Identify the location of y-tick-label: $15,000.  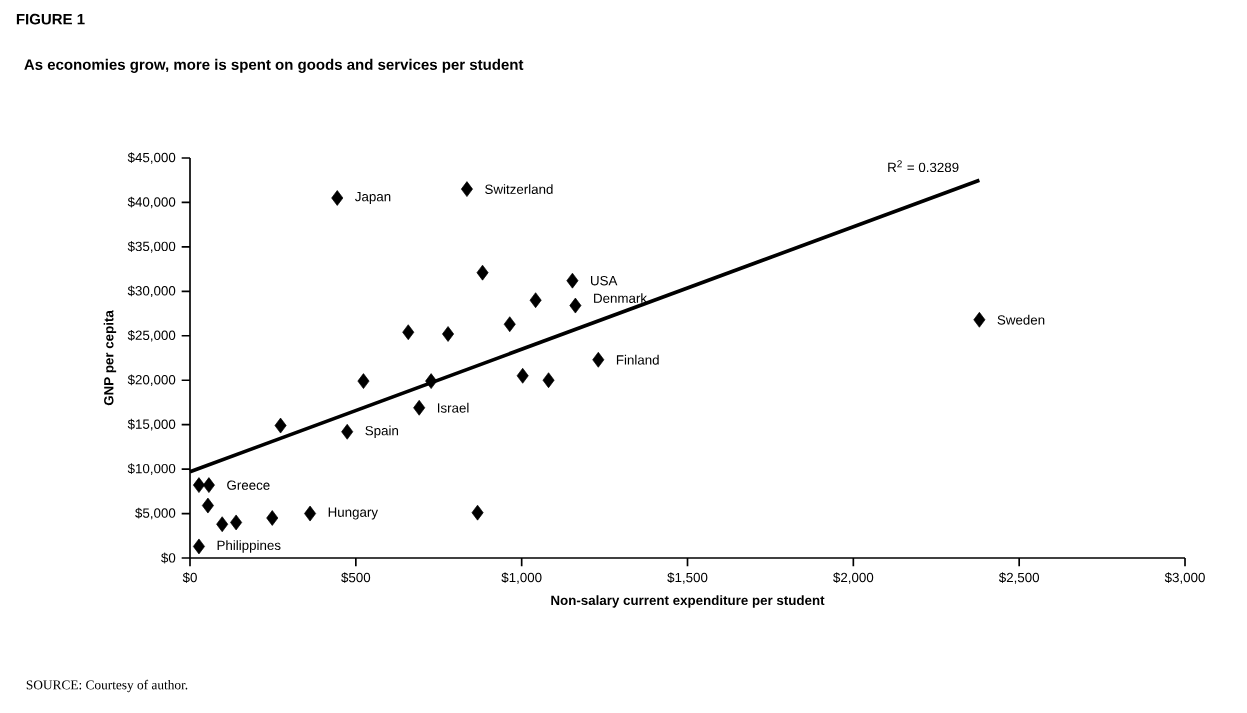
(151, 424).